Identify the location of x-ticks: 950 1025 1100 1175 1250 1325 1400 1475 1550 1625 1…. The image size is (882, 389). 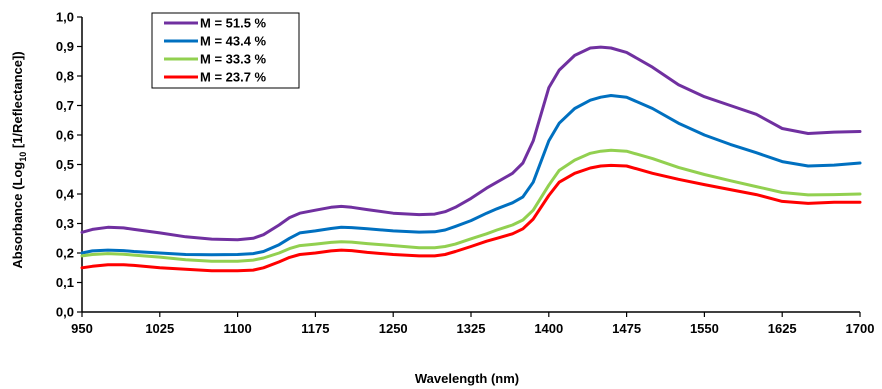
(472, 324).